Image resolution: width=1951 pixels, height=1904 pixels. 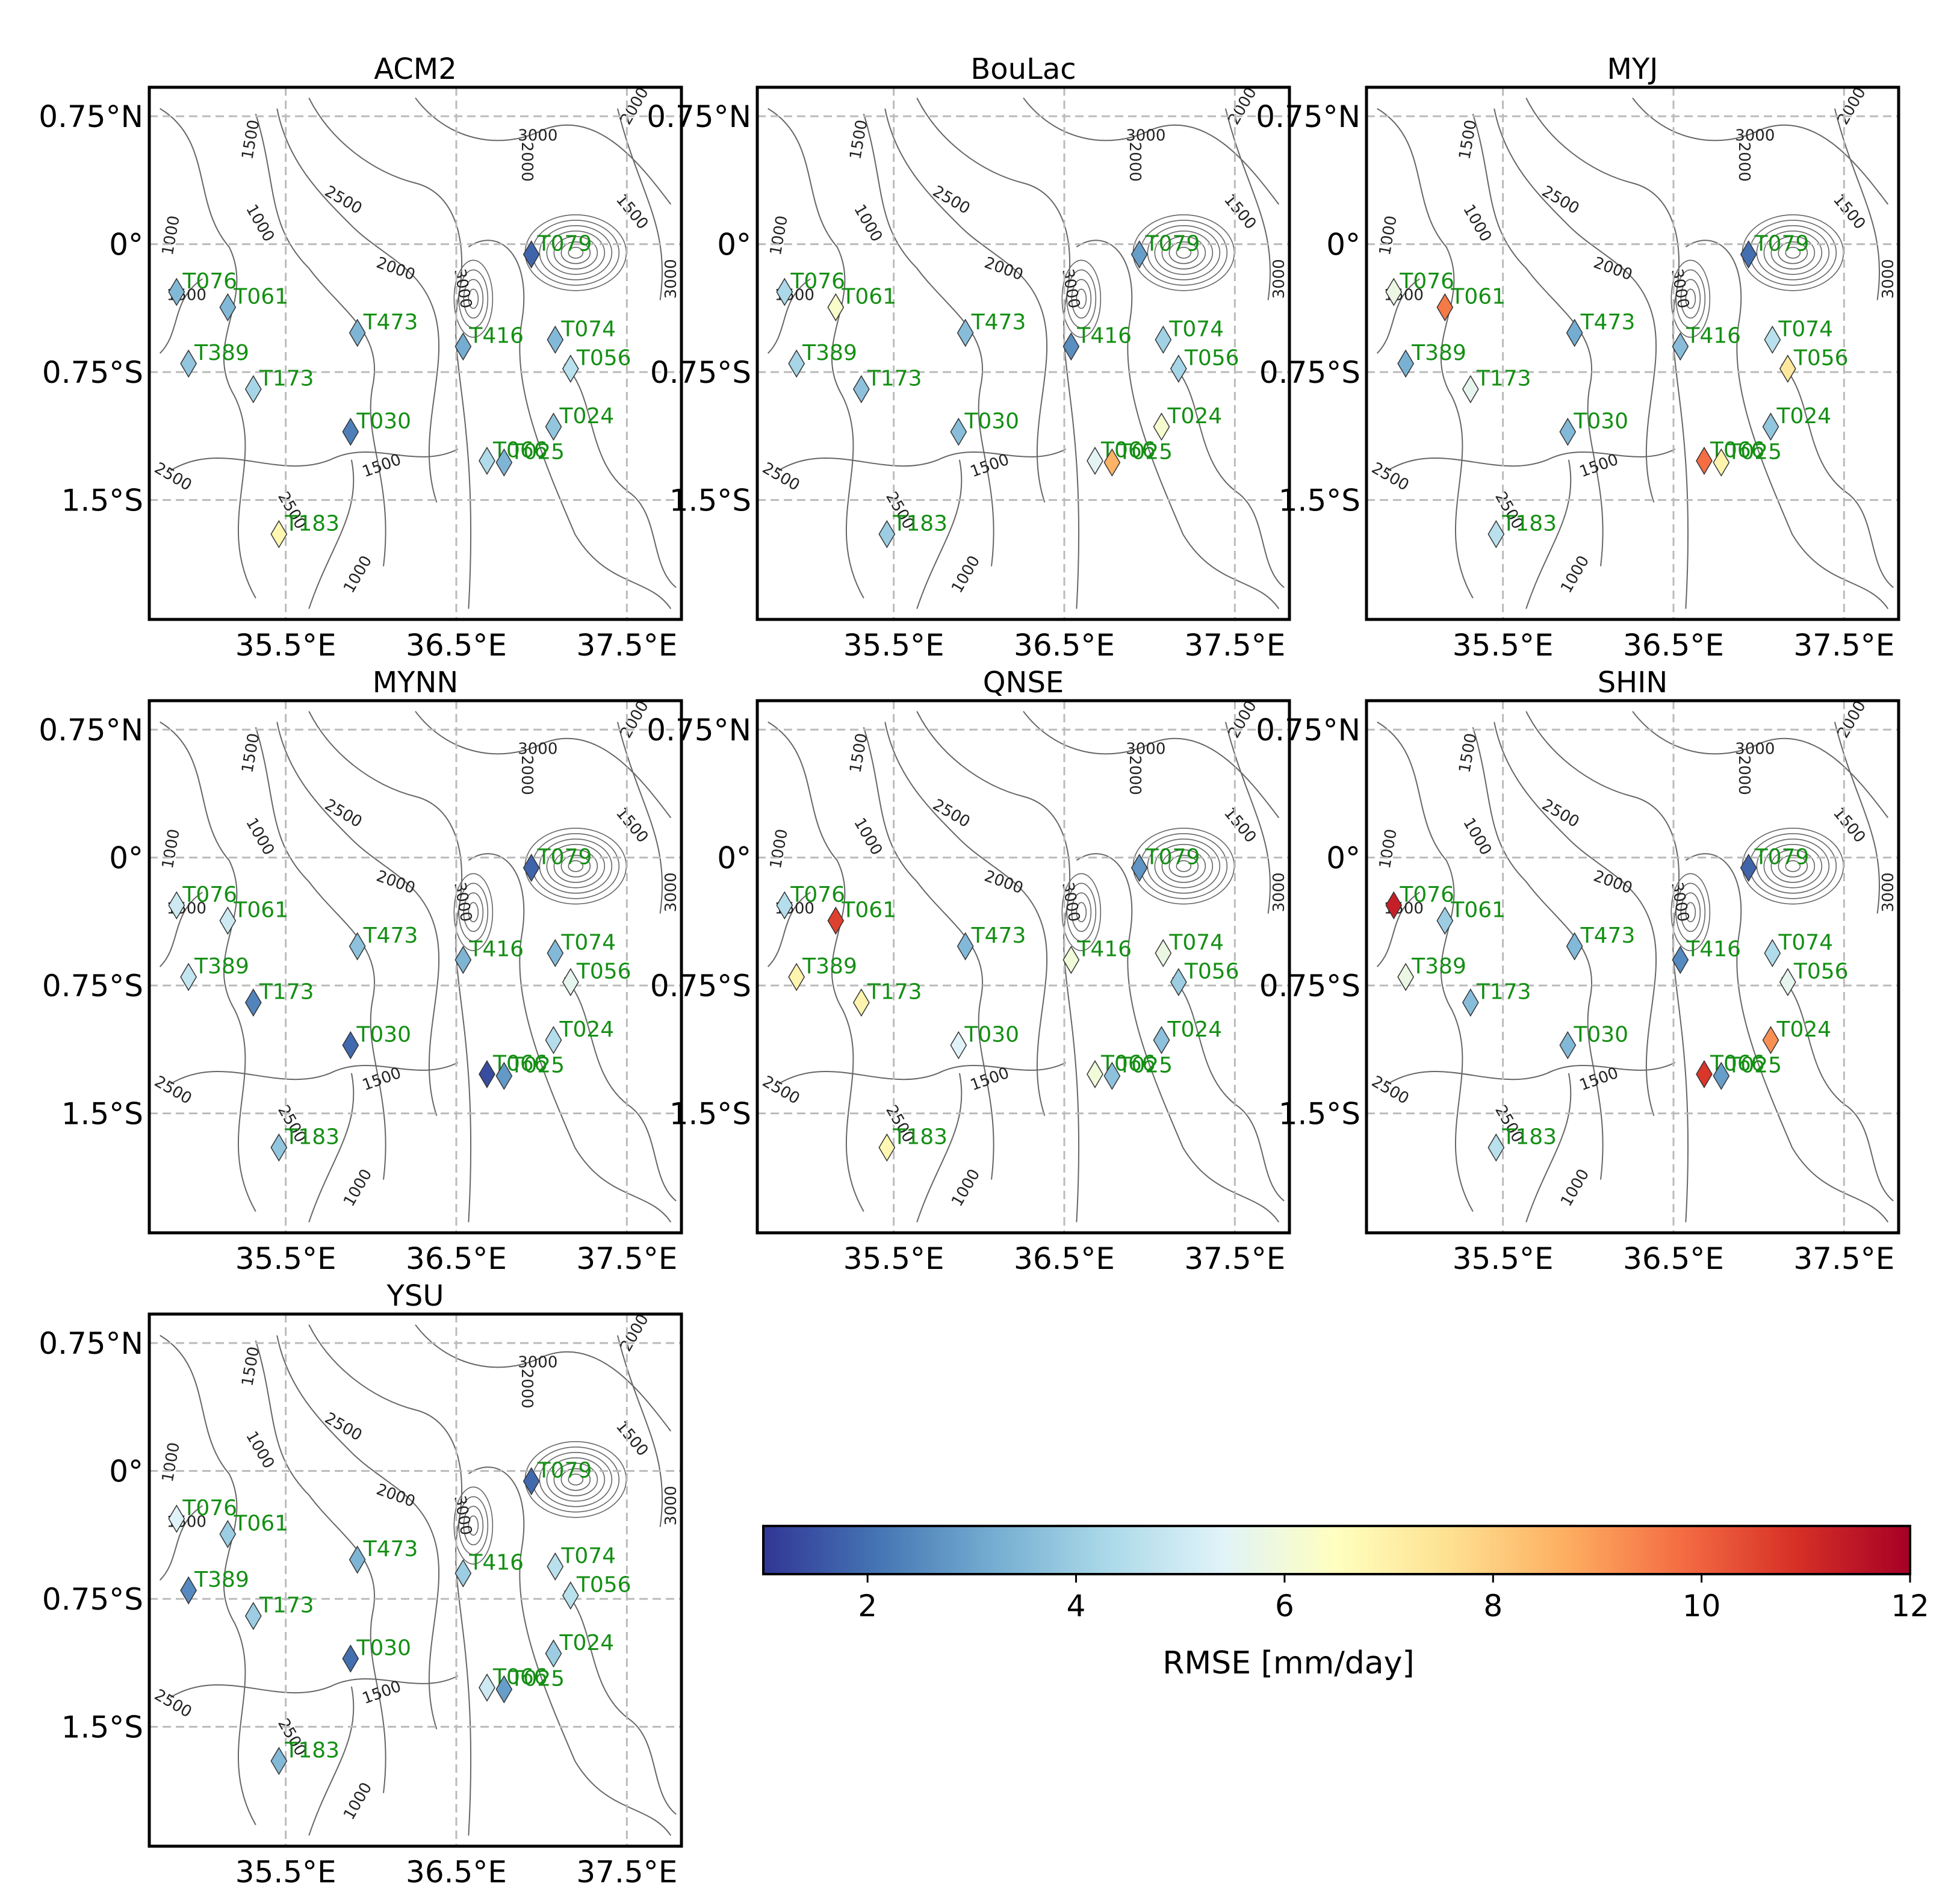 I want to click on panel-title: ACM2, so click(x=415, y=69).